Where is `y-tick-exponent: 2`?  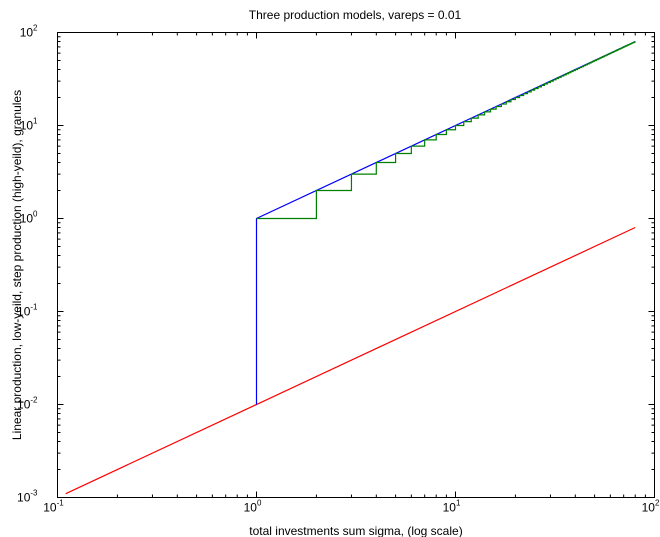 y-tick-exponent: 2 is located at coordinates (35, 28).